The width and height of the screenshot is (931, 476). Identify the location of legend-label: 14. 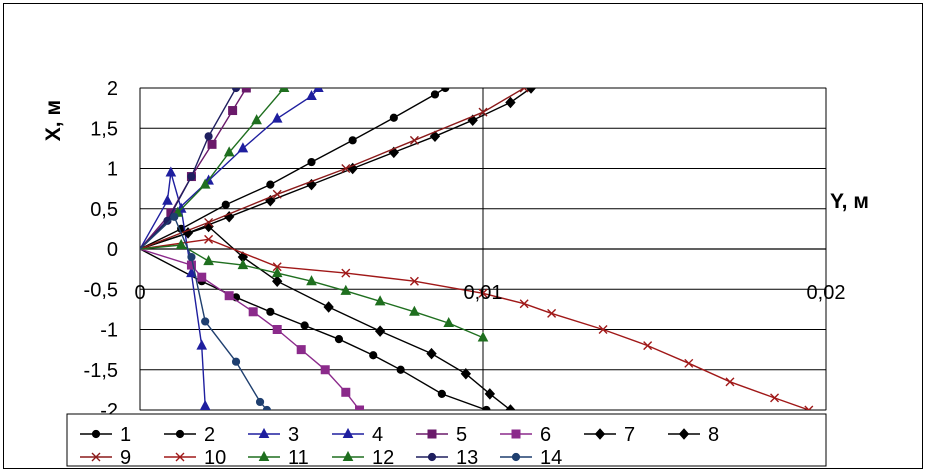
(551, 458).